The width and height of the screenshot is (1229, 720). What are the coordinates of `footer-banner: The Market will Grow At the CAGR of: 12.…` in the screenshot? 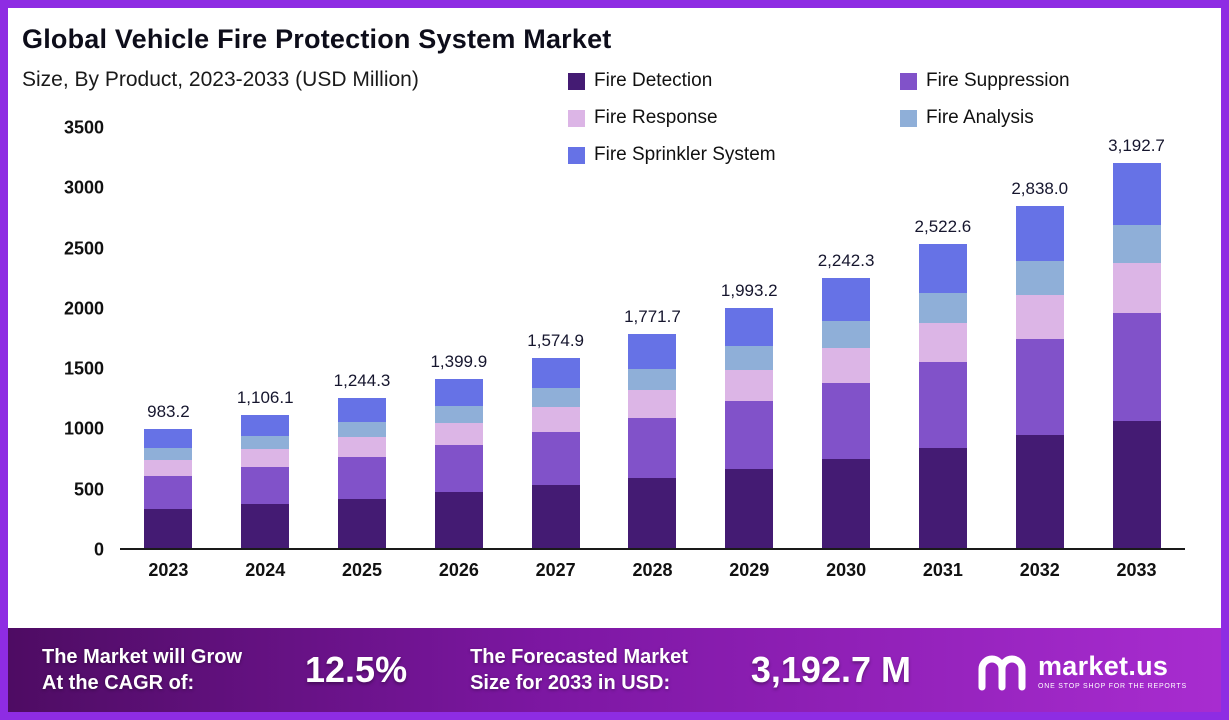 It's located at (614, 670).